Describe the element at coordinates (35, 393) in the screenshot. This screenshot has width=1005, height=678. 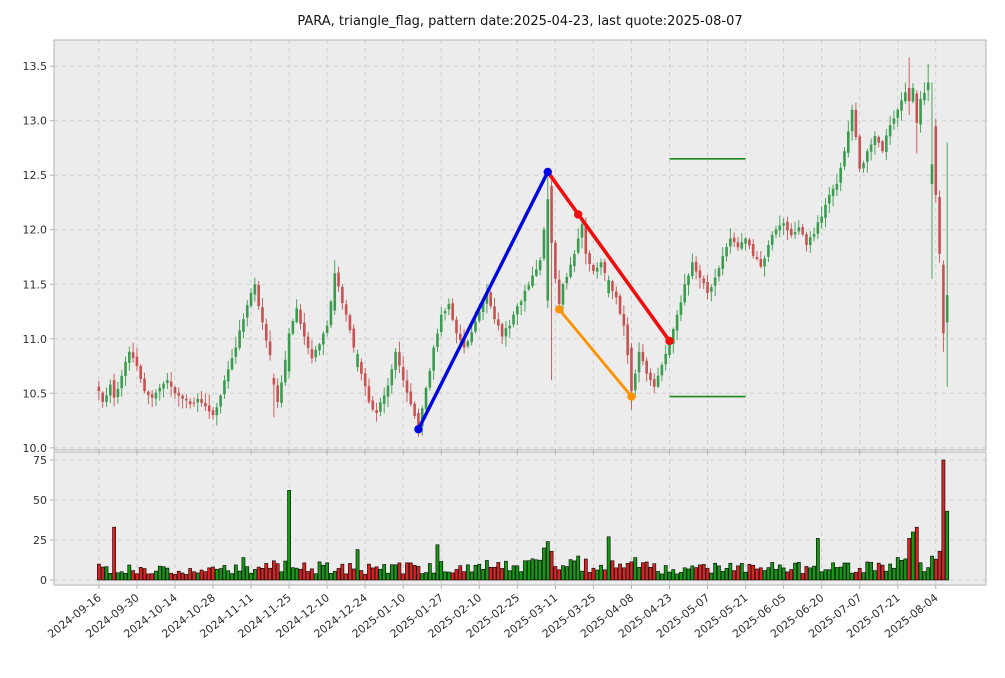
I see `price-tick-label: 10.5` at that location.